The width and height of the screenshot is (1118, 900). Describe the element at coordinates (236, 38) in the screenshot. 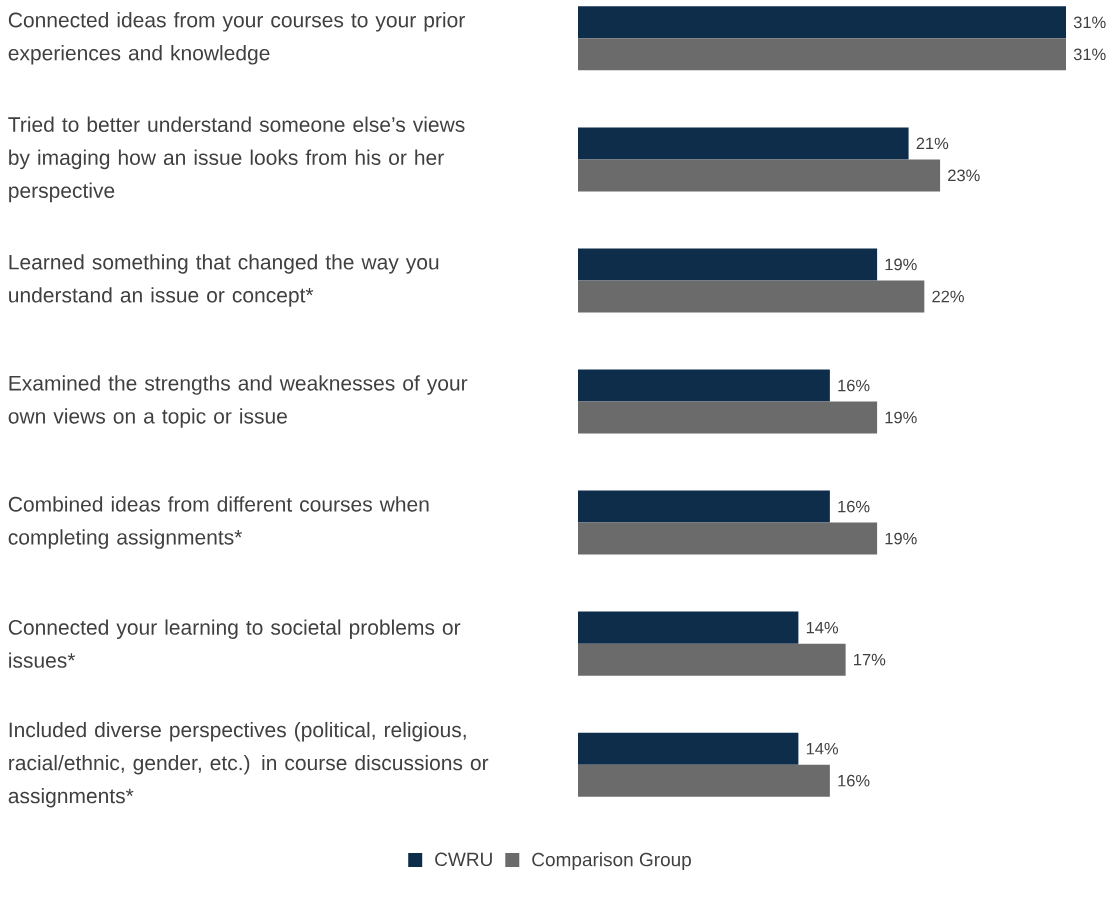

I see `y-tick-label: Connected ideas from your courses to your prior experiences and knowledge` at that location.